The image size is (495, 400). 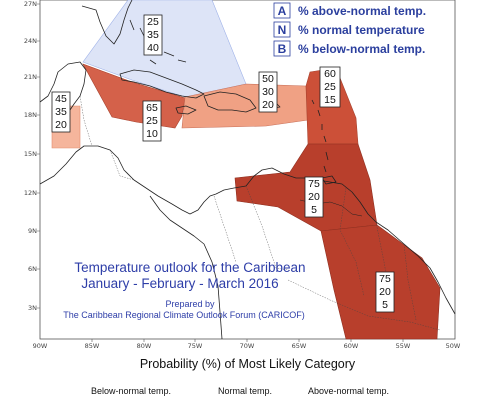 I want to click on lon-label: 75W, so click(x=195, y=346).